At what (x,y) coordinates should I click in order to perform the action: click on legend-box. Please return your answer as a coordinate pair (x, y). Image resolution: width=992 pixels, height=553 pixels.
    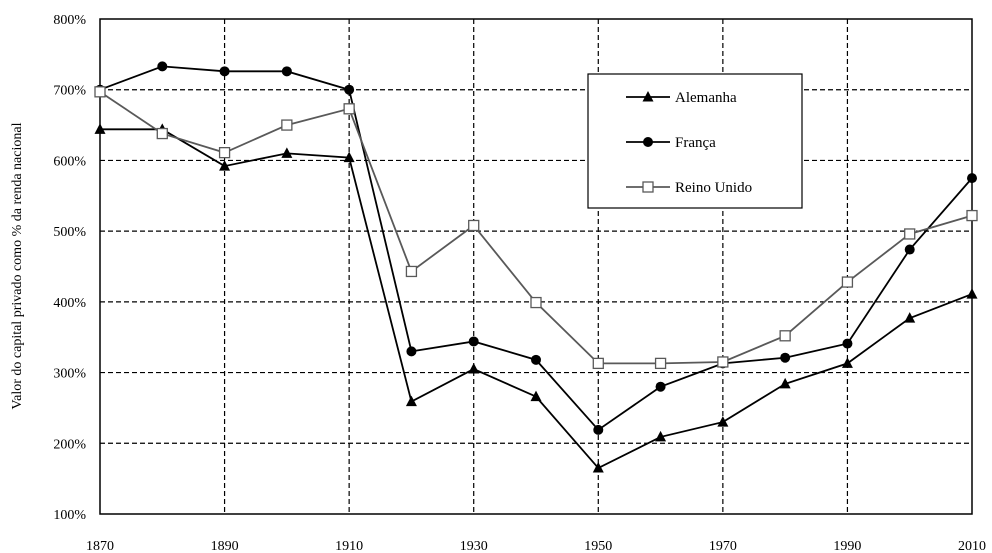
    Looking at the image, I should click on (695, 141).